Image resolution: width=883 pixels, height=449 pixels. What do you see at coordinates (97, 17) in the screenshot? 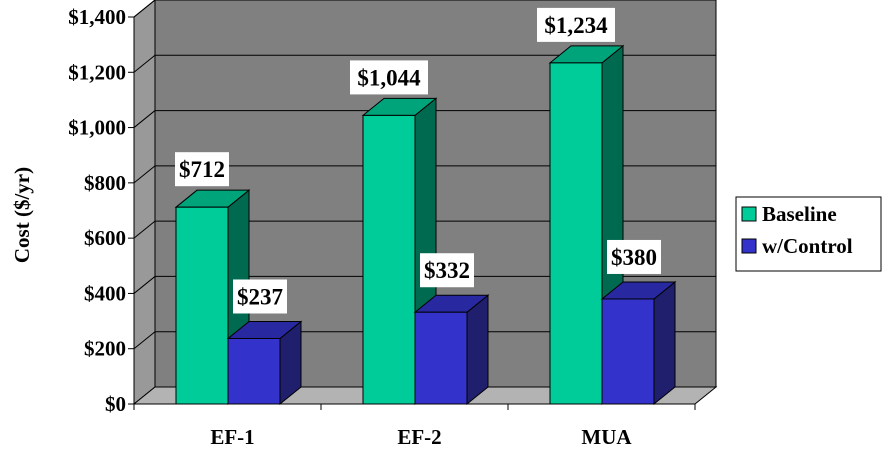
I see `y-tick-label: $1,400` at bounding box center [97, 17].